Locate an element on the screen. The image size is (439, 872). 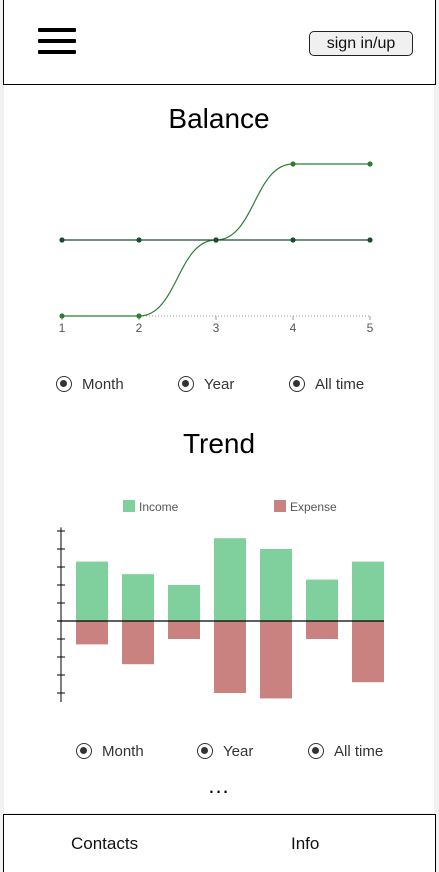
balance-radio-month: Month is located at coordinates (90, 384).